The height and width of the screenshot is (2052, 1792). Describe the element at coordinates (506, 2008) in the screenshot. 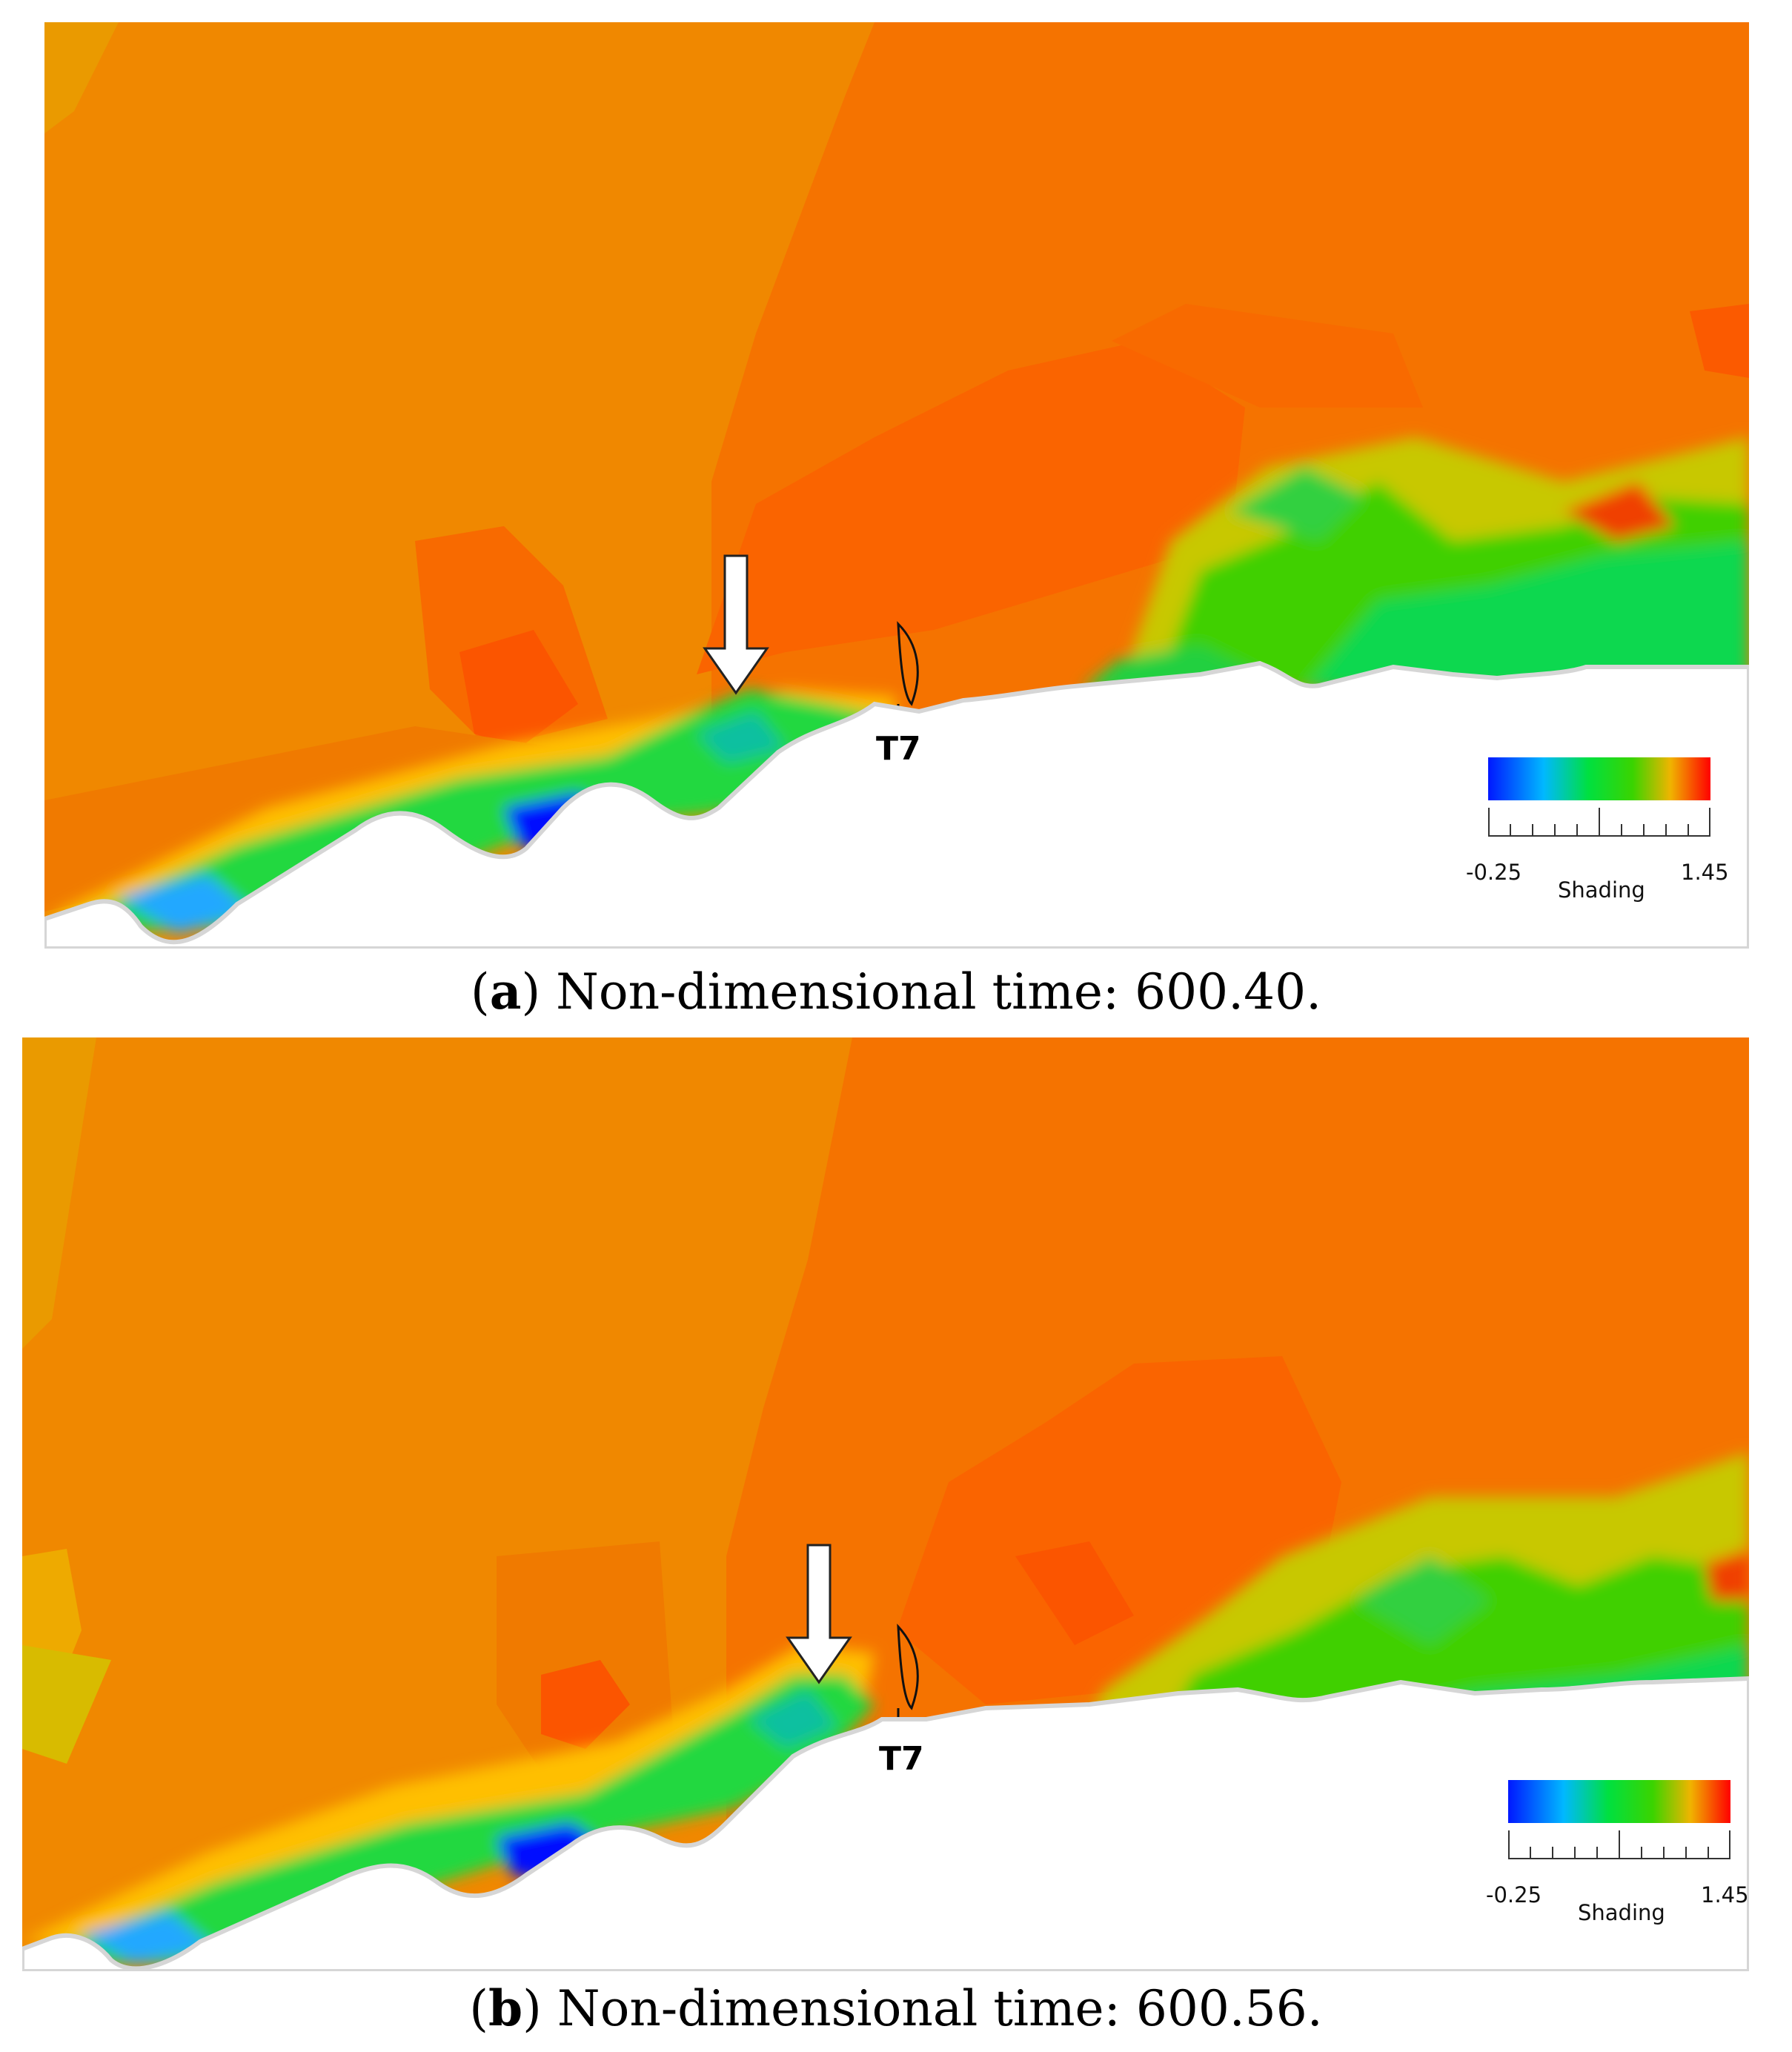

I see `caption-letter: b` at that location.